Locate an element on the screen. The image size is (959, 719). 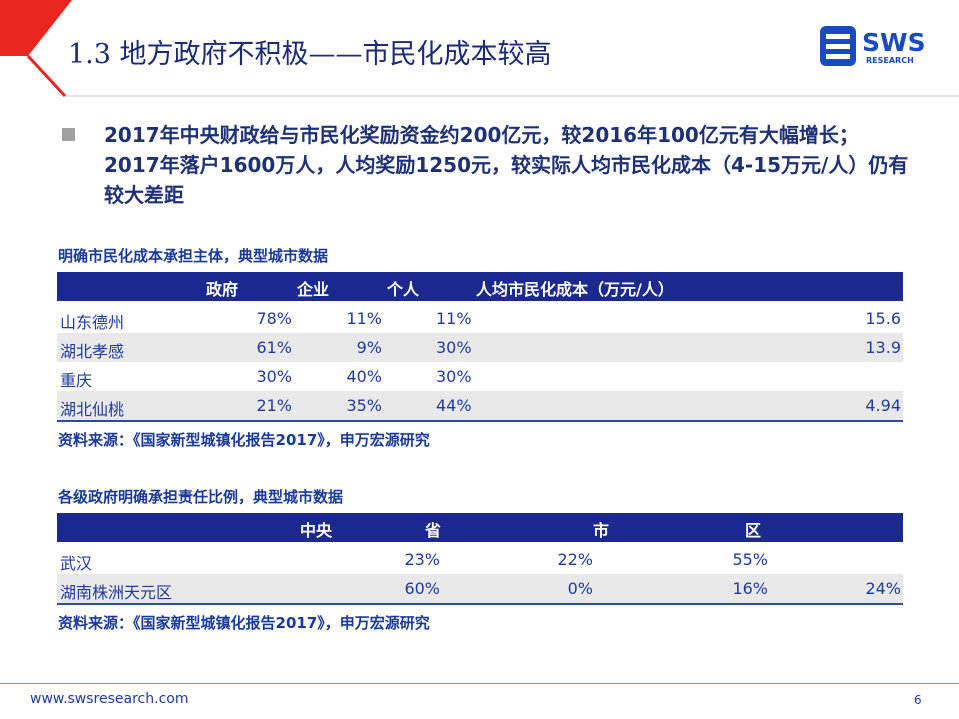
logo: SWS is located at coordinates (894, 42).